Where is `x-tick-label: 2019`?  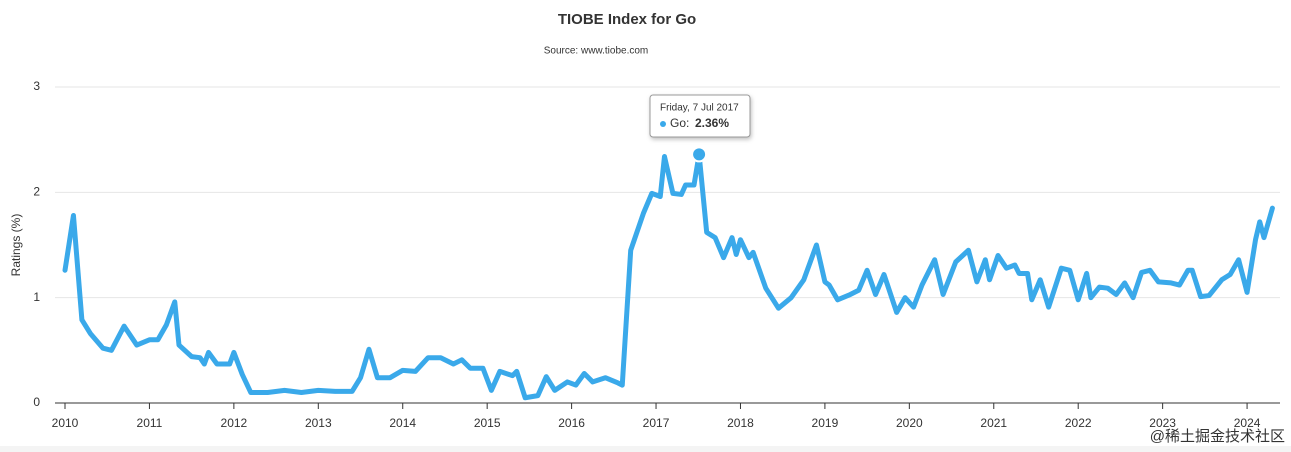
x-tick-label: 2019 is located at coordinates (825, 423).